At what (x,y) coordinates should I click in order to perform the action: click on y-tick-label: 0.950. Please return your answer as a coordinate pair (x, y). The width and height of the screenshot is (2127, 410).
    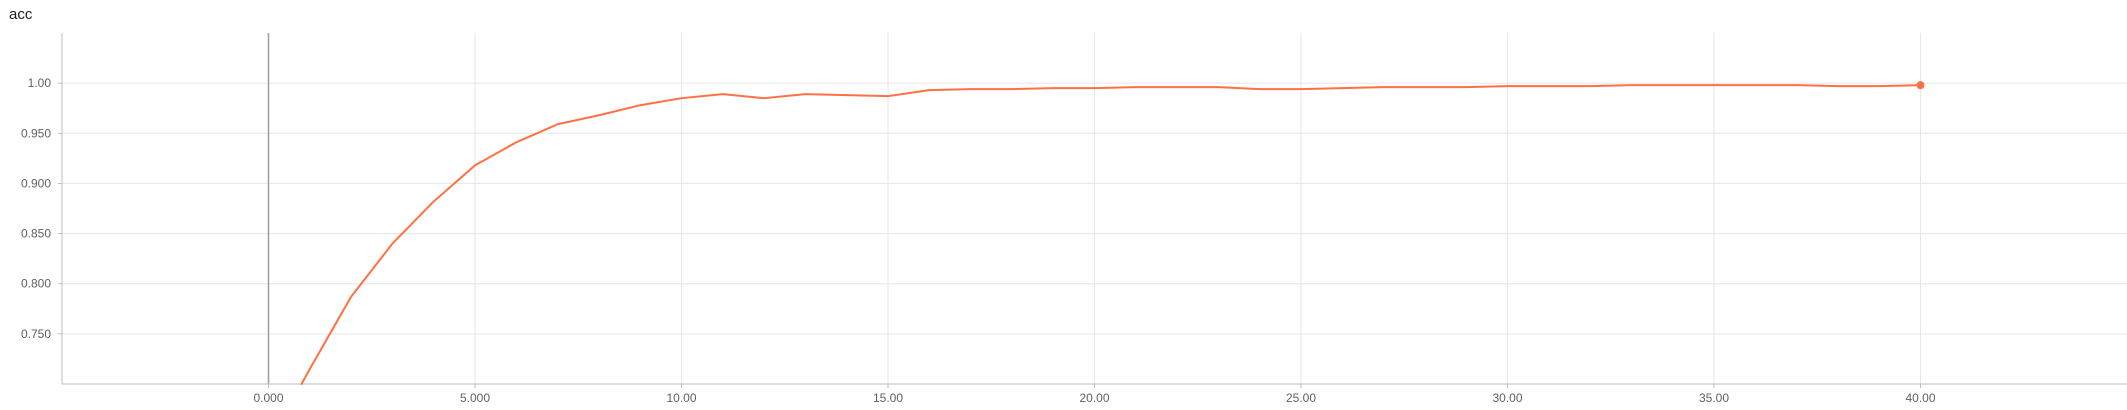
    Looking at the image, I should click on (36, 133).